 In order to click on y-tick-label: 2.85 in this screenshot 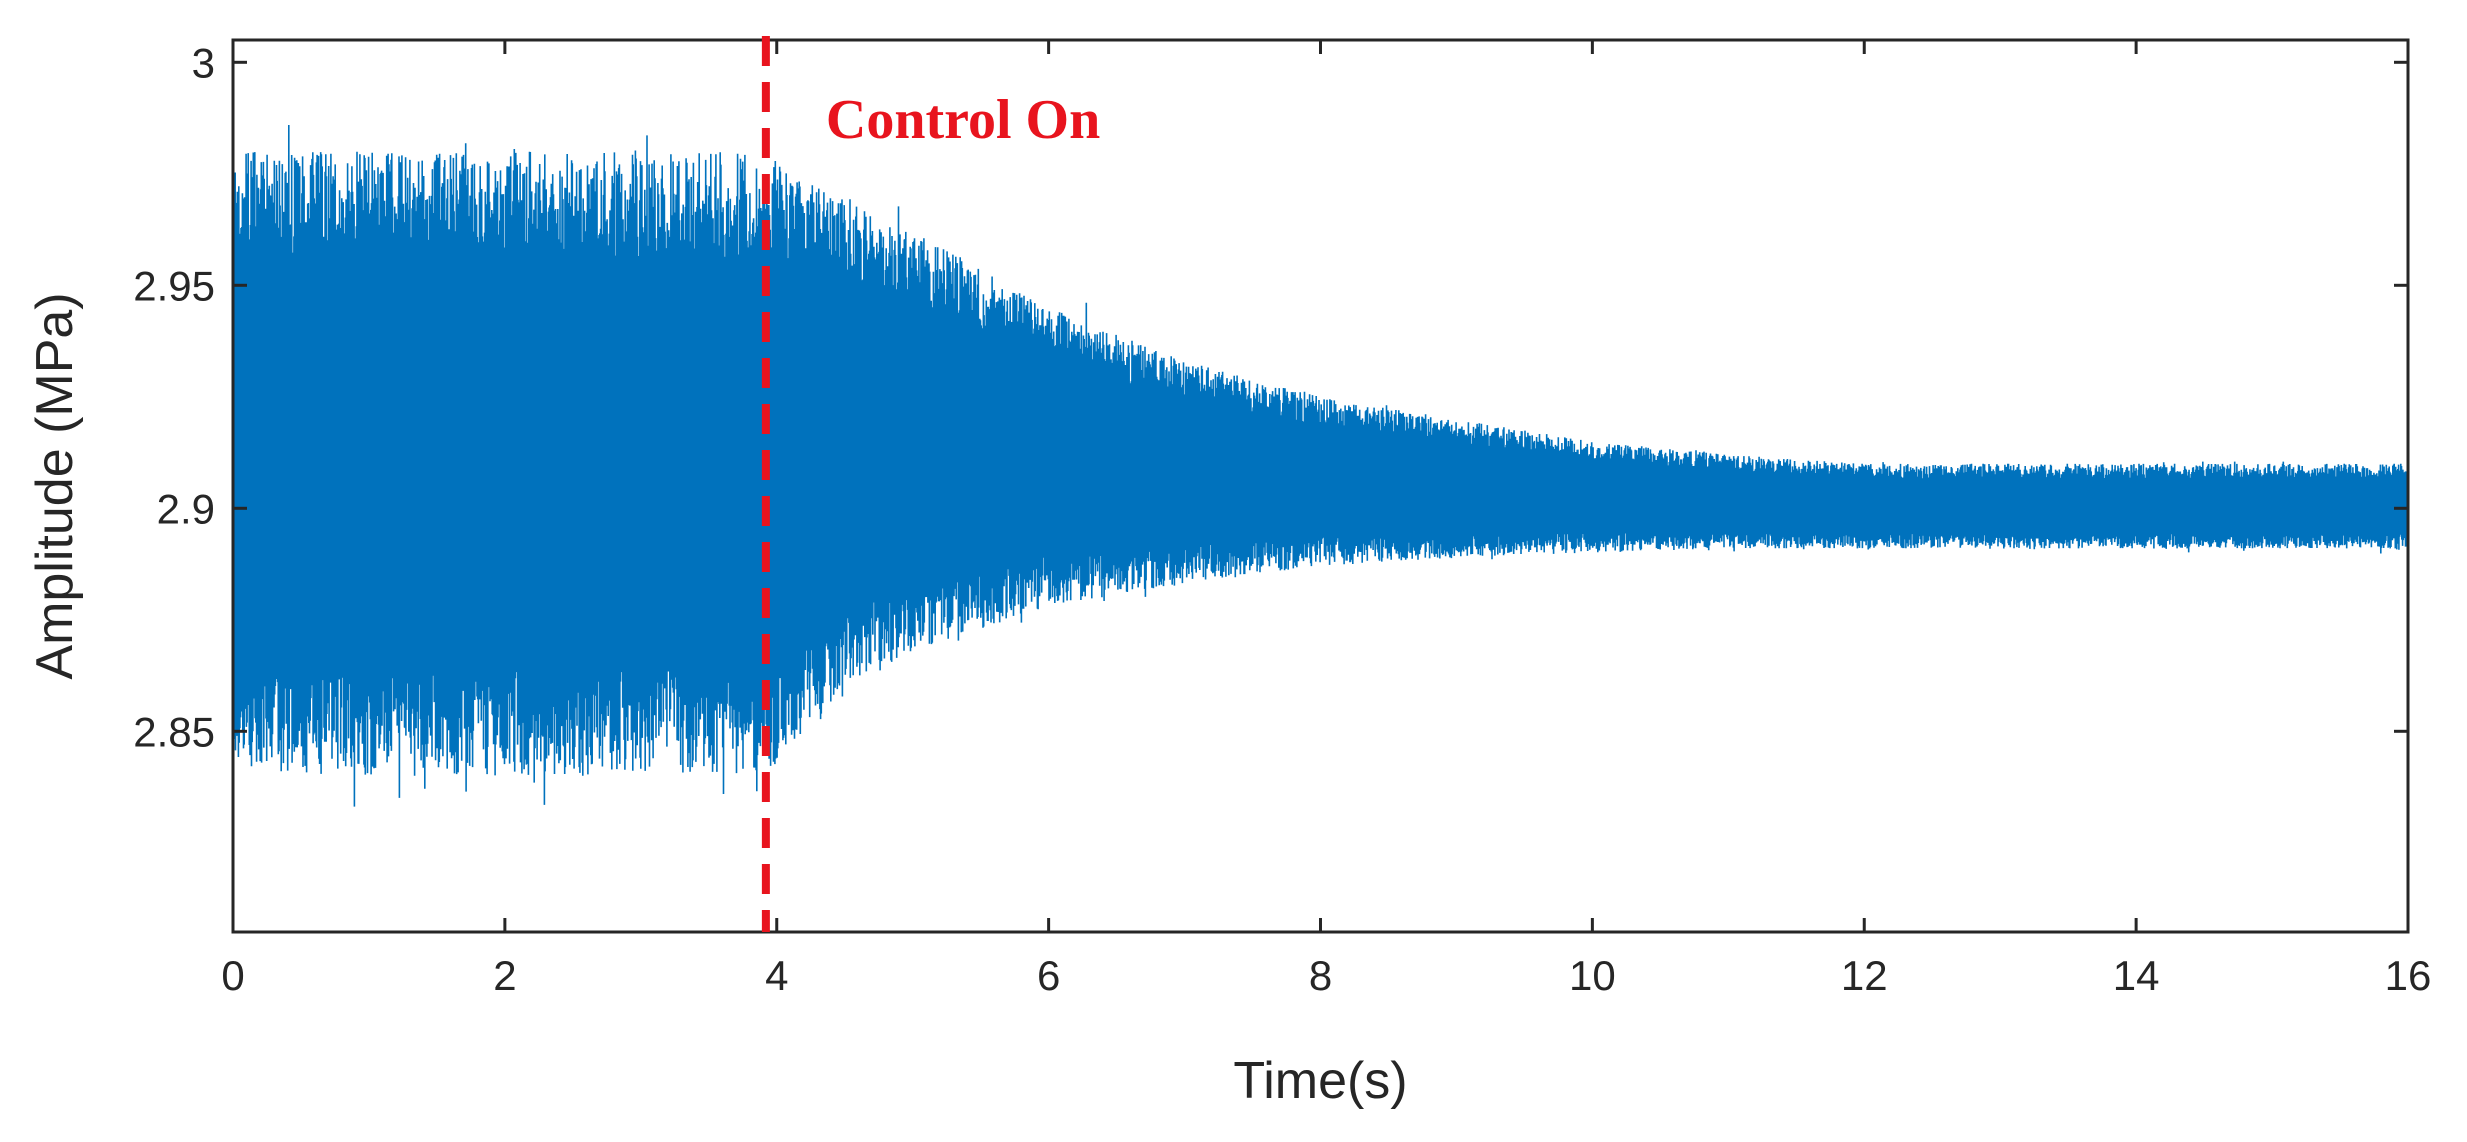, I will do `click(174, 731)`.